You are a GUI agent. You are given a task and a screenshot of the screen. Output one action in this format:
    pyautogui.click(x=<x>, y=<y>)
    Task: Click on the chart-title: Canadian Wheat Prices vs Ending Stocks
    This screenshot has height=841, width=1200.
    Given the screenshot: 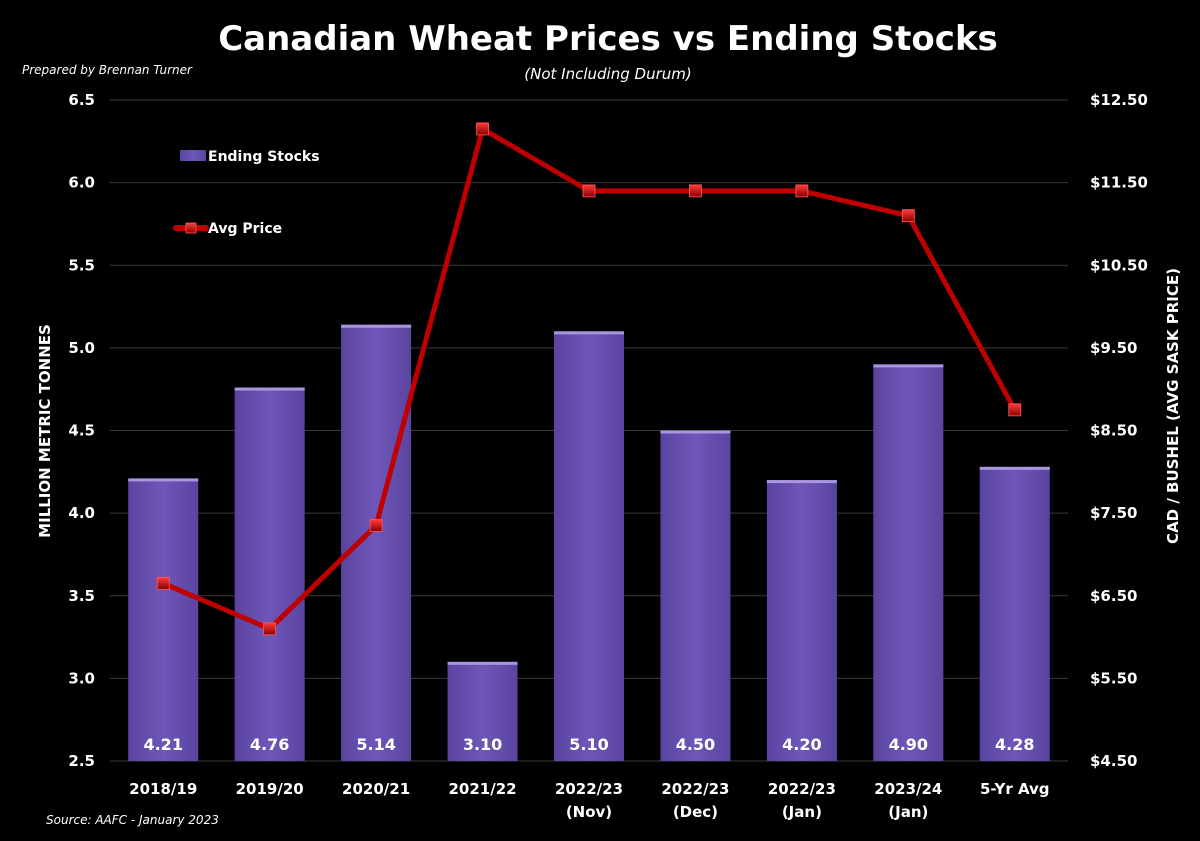 What is the action you would take?
    pyautogui.click(x=608, y=39)
    